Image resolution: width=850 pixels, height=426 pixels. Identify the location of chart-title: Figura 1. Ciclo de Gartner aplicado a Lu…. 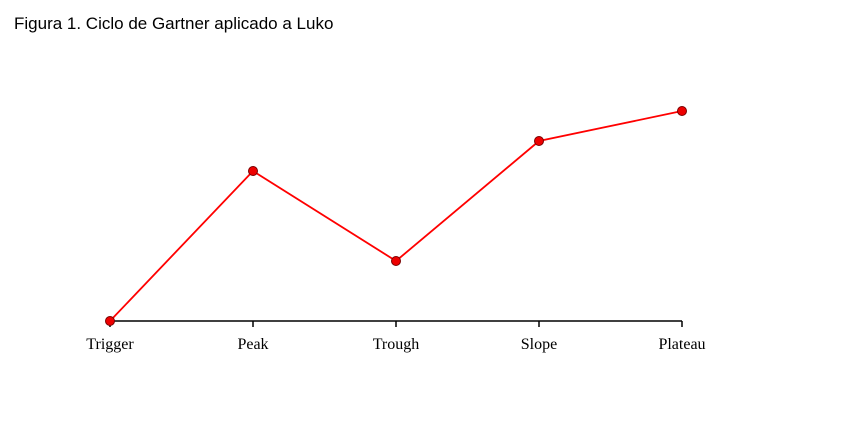
(174, 23).